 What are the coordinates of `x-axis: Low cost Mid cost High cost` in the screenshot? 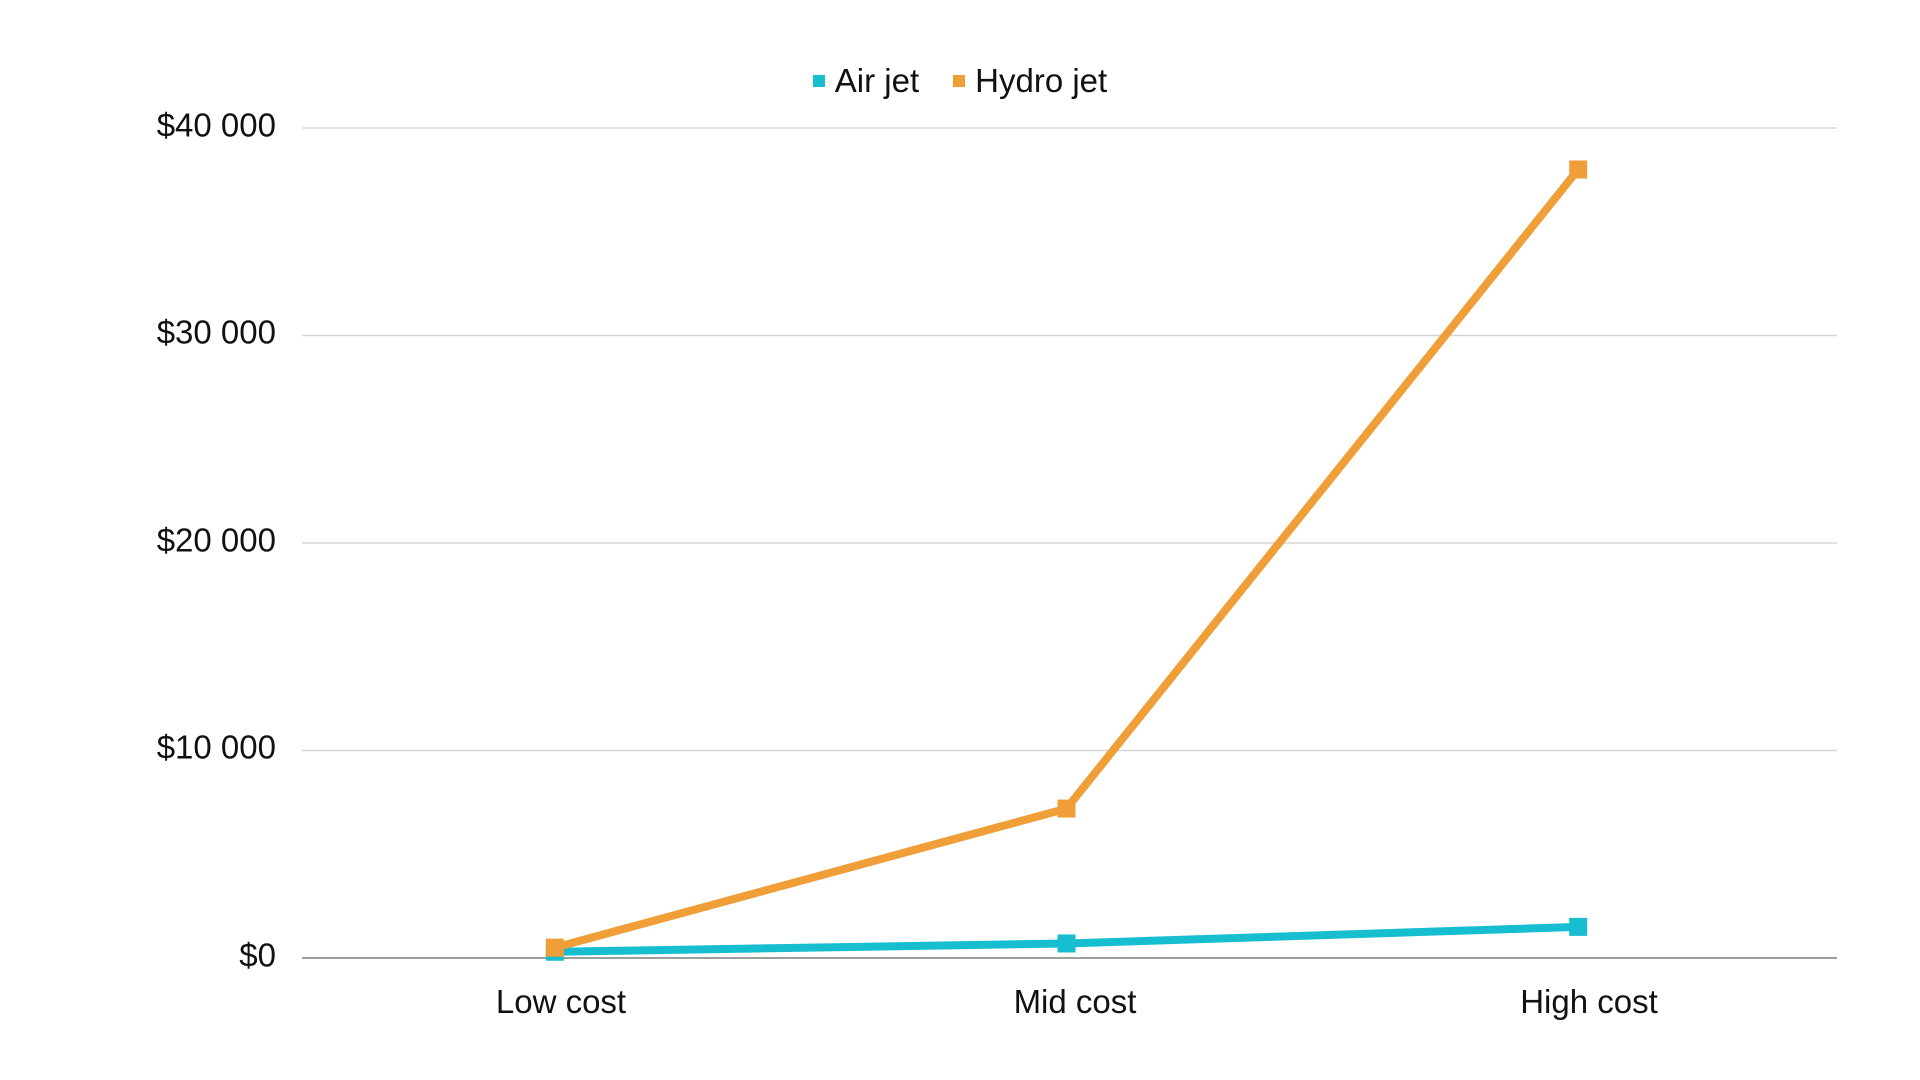 It's located at (1077, 1001).